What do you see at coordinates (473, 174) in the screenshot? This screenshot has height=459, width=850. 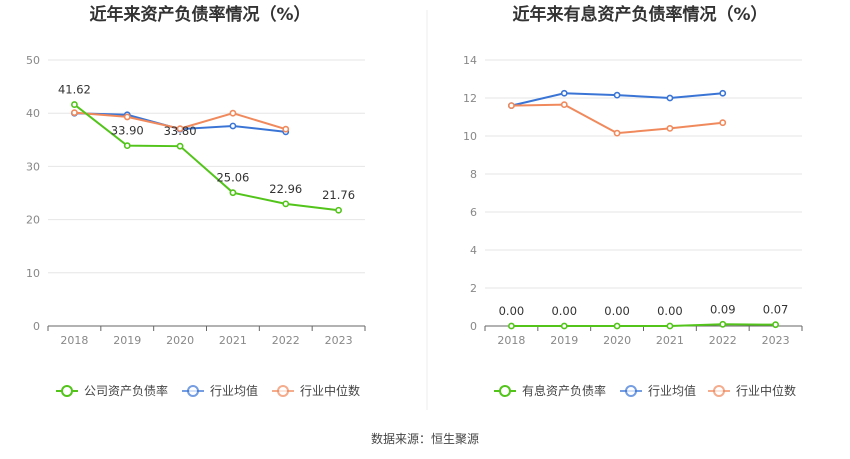 I see `y-tick-label: 8` at bounding box center [473, 174].